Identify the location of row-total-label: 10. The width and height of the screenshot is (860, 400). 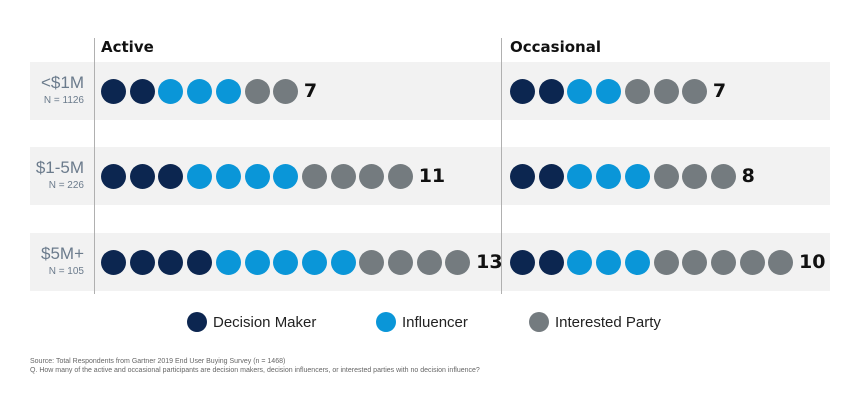
(812, 261).